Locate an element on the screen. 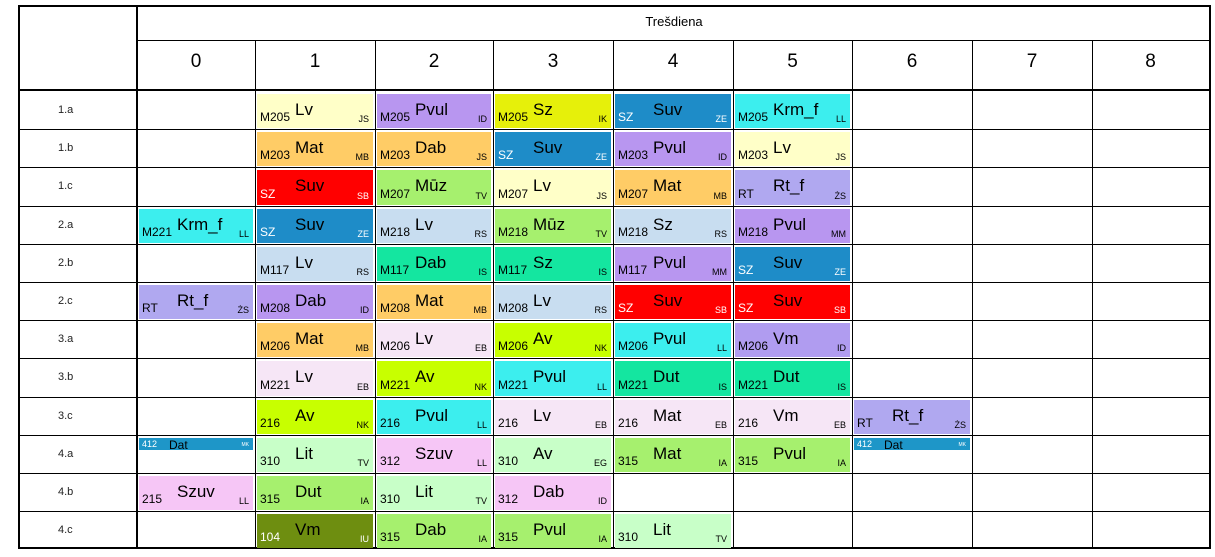  lesson-cell: M208 Dab ID is located at coordinates (315, 302).